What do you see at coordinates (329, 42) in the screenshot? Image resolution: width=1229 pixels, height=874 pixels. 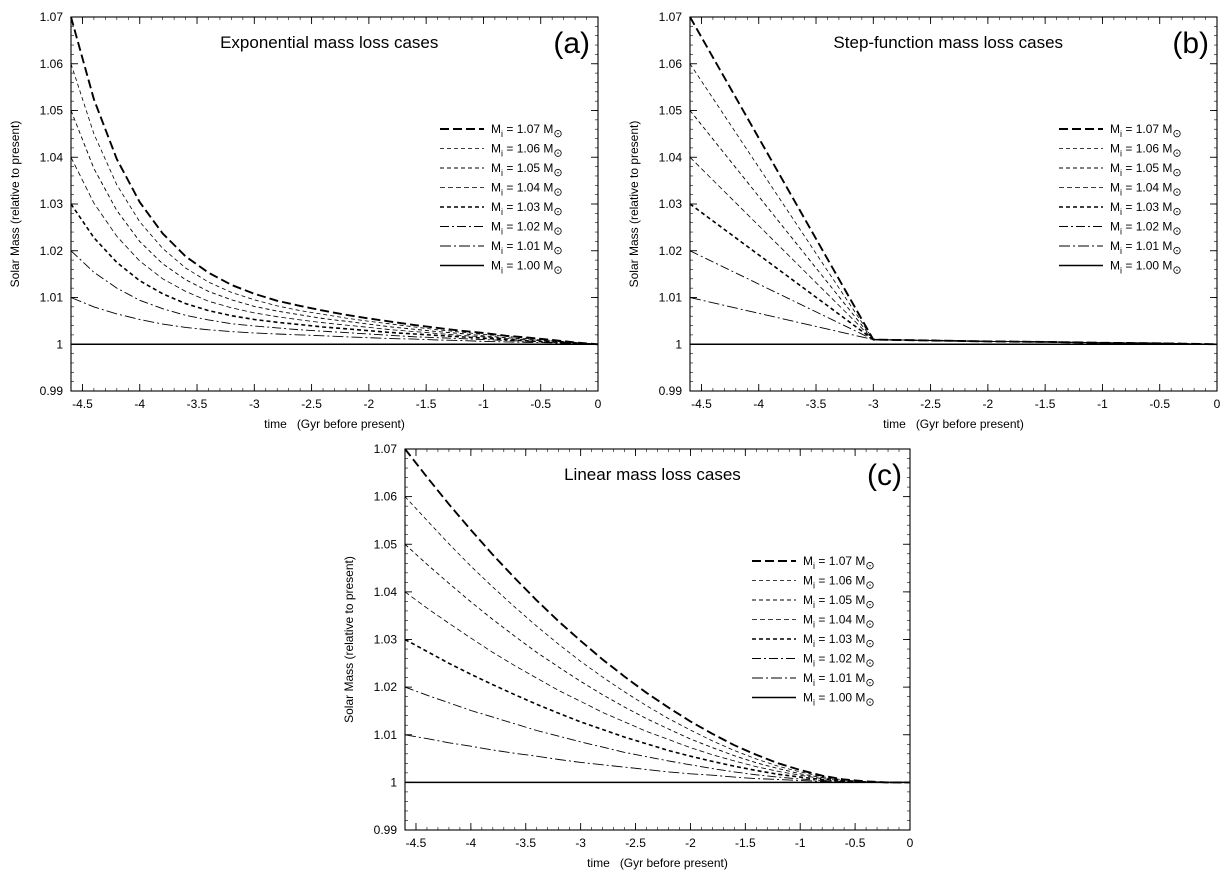 I see `chart-title: Exponential mass loss cases` at bounding box center [329, 42].